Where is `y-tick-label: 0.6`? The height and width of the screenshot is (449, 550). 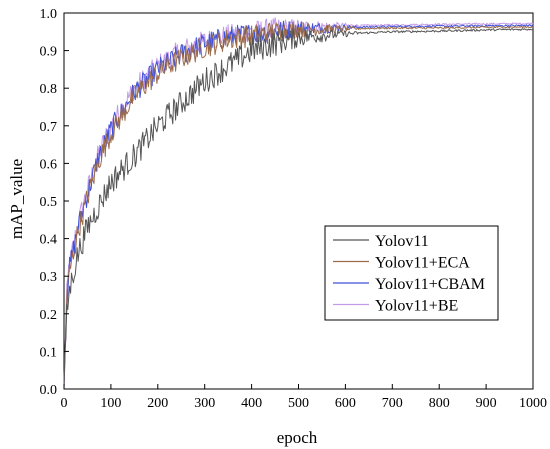
y-tick-label: 0.6 is located at coordinates (49, 164).